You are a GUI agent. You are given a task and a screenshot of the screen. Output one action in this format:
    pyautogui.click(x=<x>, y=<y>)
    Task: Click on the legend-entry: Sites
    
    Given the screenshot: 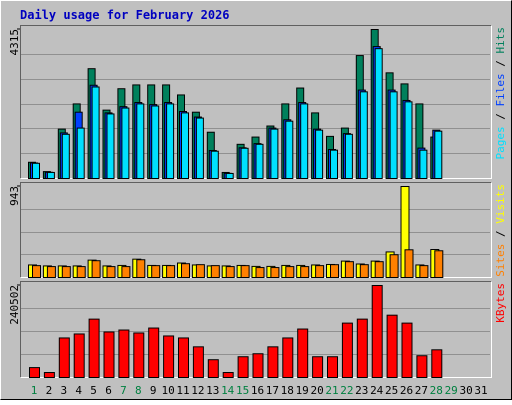 What is the action you would take?
    pyautogui.click(x=500, y=260)
    